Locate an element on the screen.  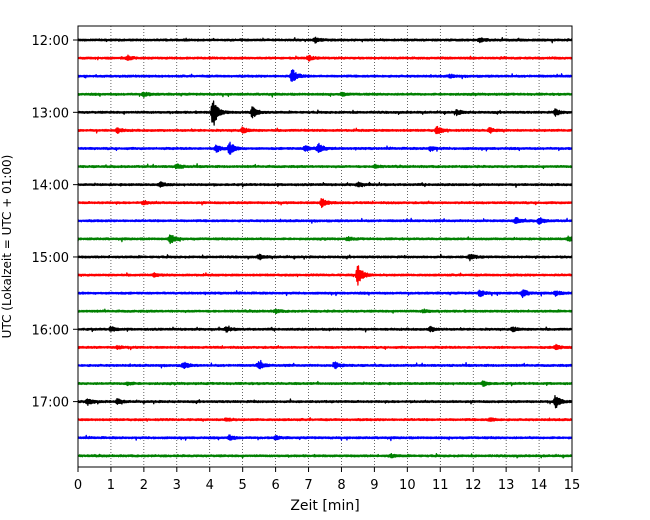
x-axis-ticks: 0 1 2 3 4 5 6 7 8 9 10 11 12 13 14 15 is located at coordinates (327, 480).